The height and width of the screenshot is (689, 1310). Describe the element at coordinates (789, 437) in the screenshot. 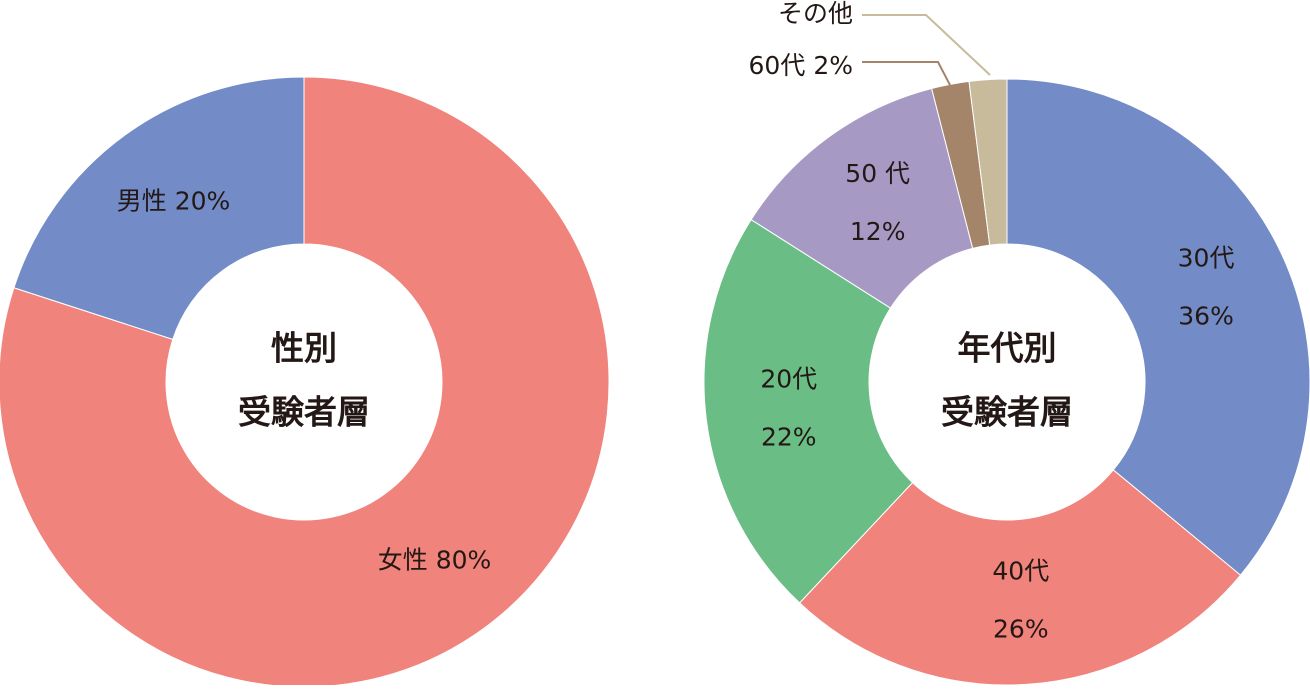

I see `value-label: 22%` at that location.